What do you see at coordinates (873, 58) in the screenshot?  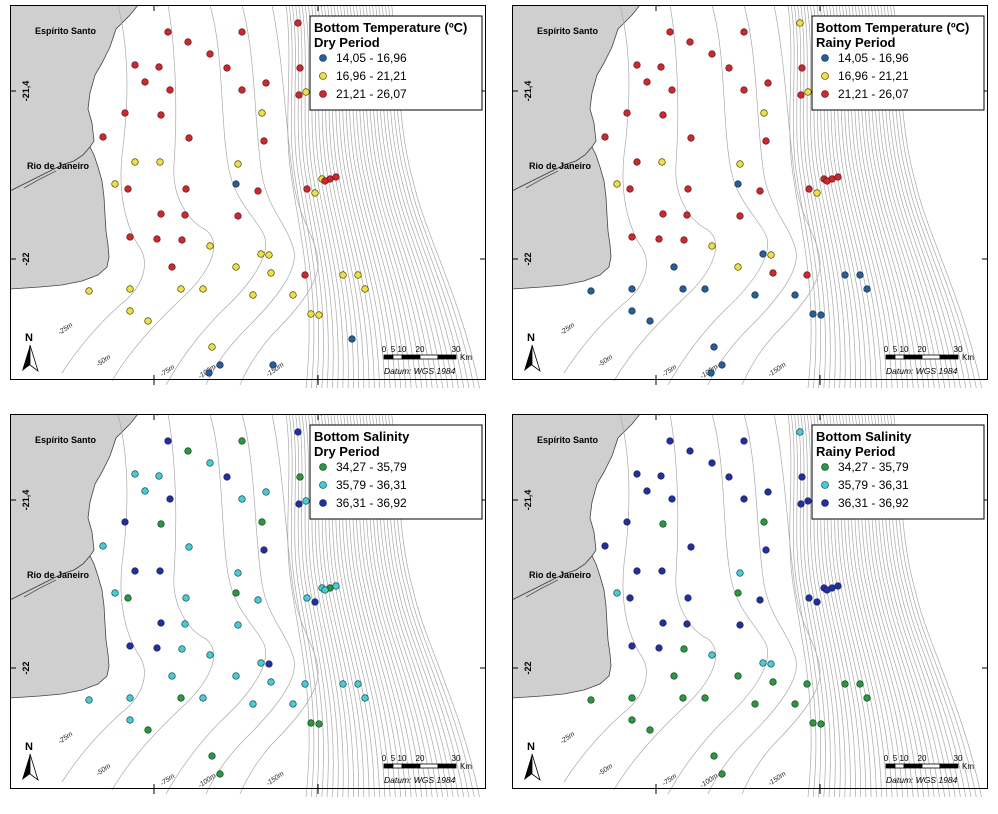 I see `legend-item-label: 14,05 - 16,96` at bounding box center [873, 58].